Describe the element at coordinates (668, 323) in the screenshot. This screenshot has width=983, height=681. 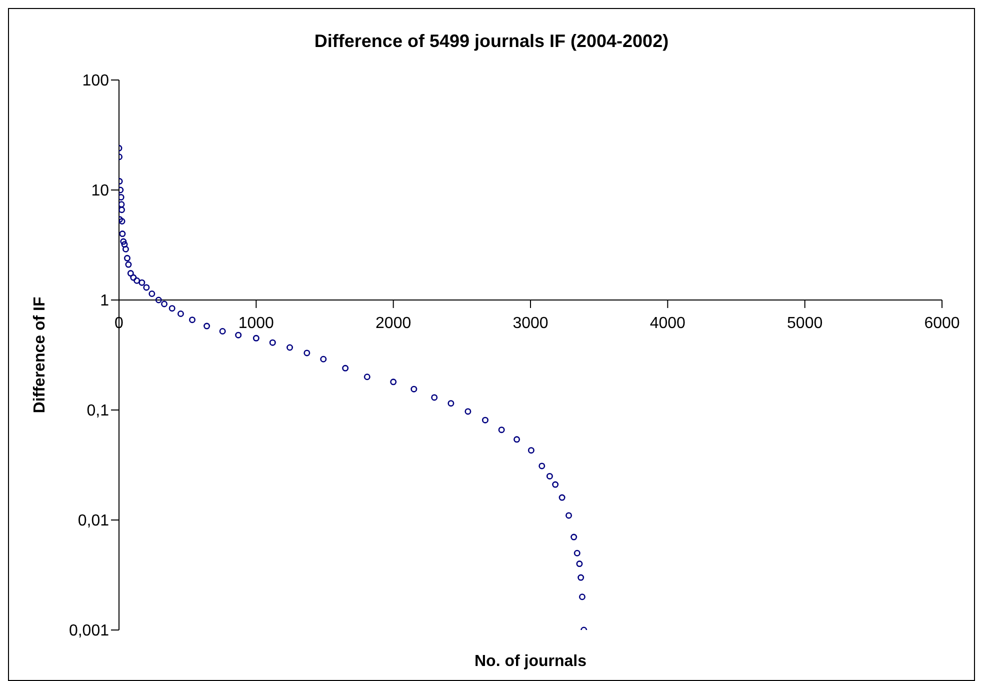
I see `x-tick-label: 4000` at that location.